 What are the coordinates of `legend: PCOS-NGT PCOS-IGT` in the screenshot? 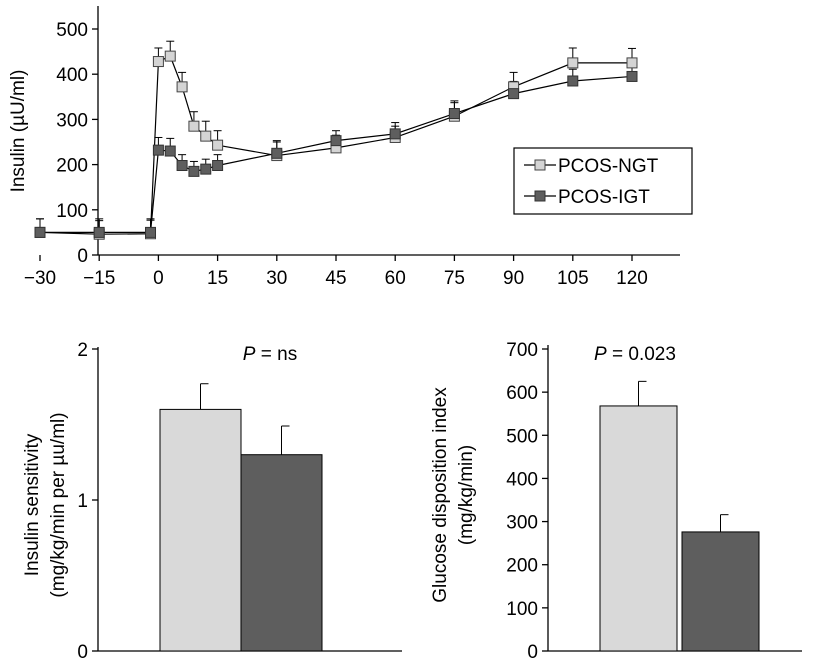 It's located at (603, 181).